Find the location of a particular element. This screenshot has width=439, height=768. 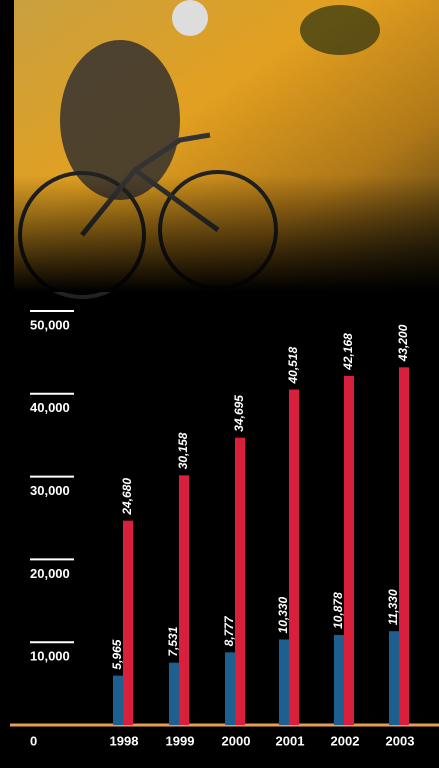

y-tick-label: 50,000 is located at coordinates (50, 324).